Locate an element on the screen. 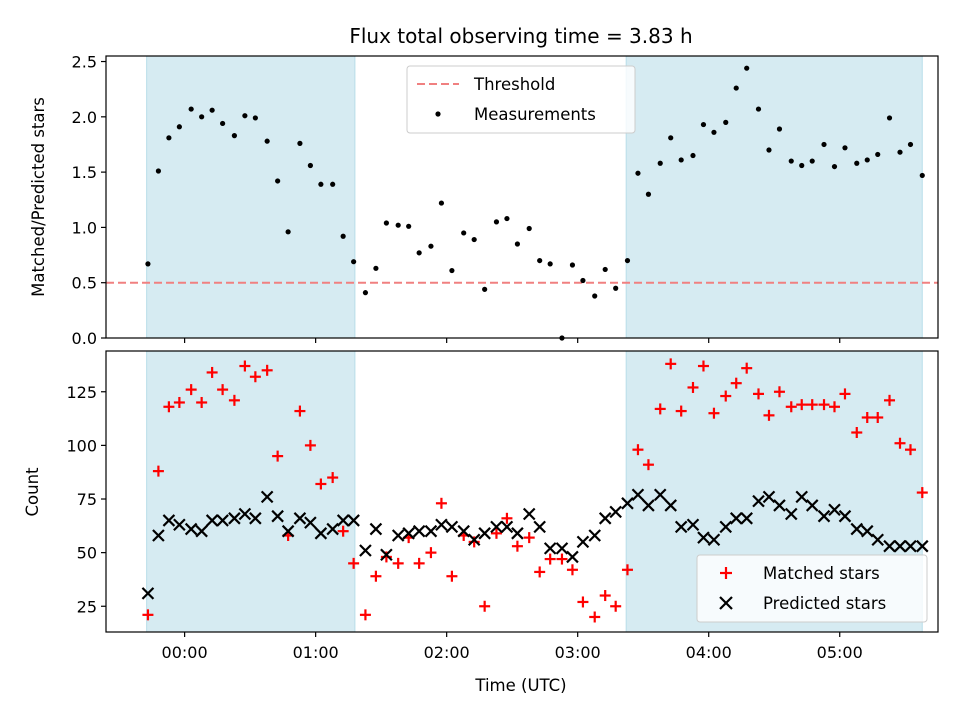 The width and height of the screenshot is (960, 720). top-x-ticks is located at coordinates (512, 340).